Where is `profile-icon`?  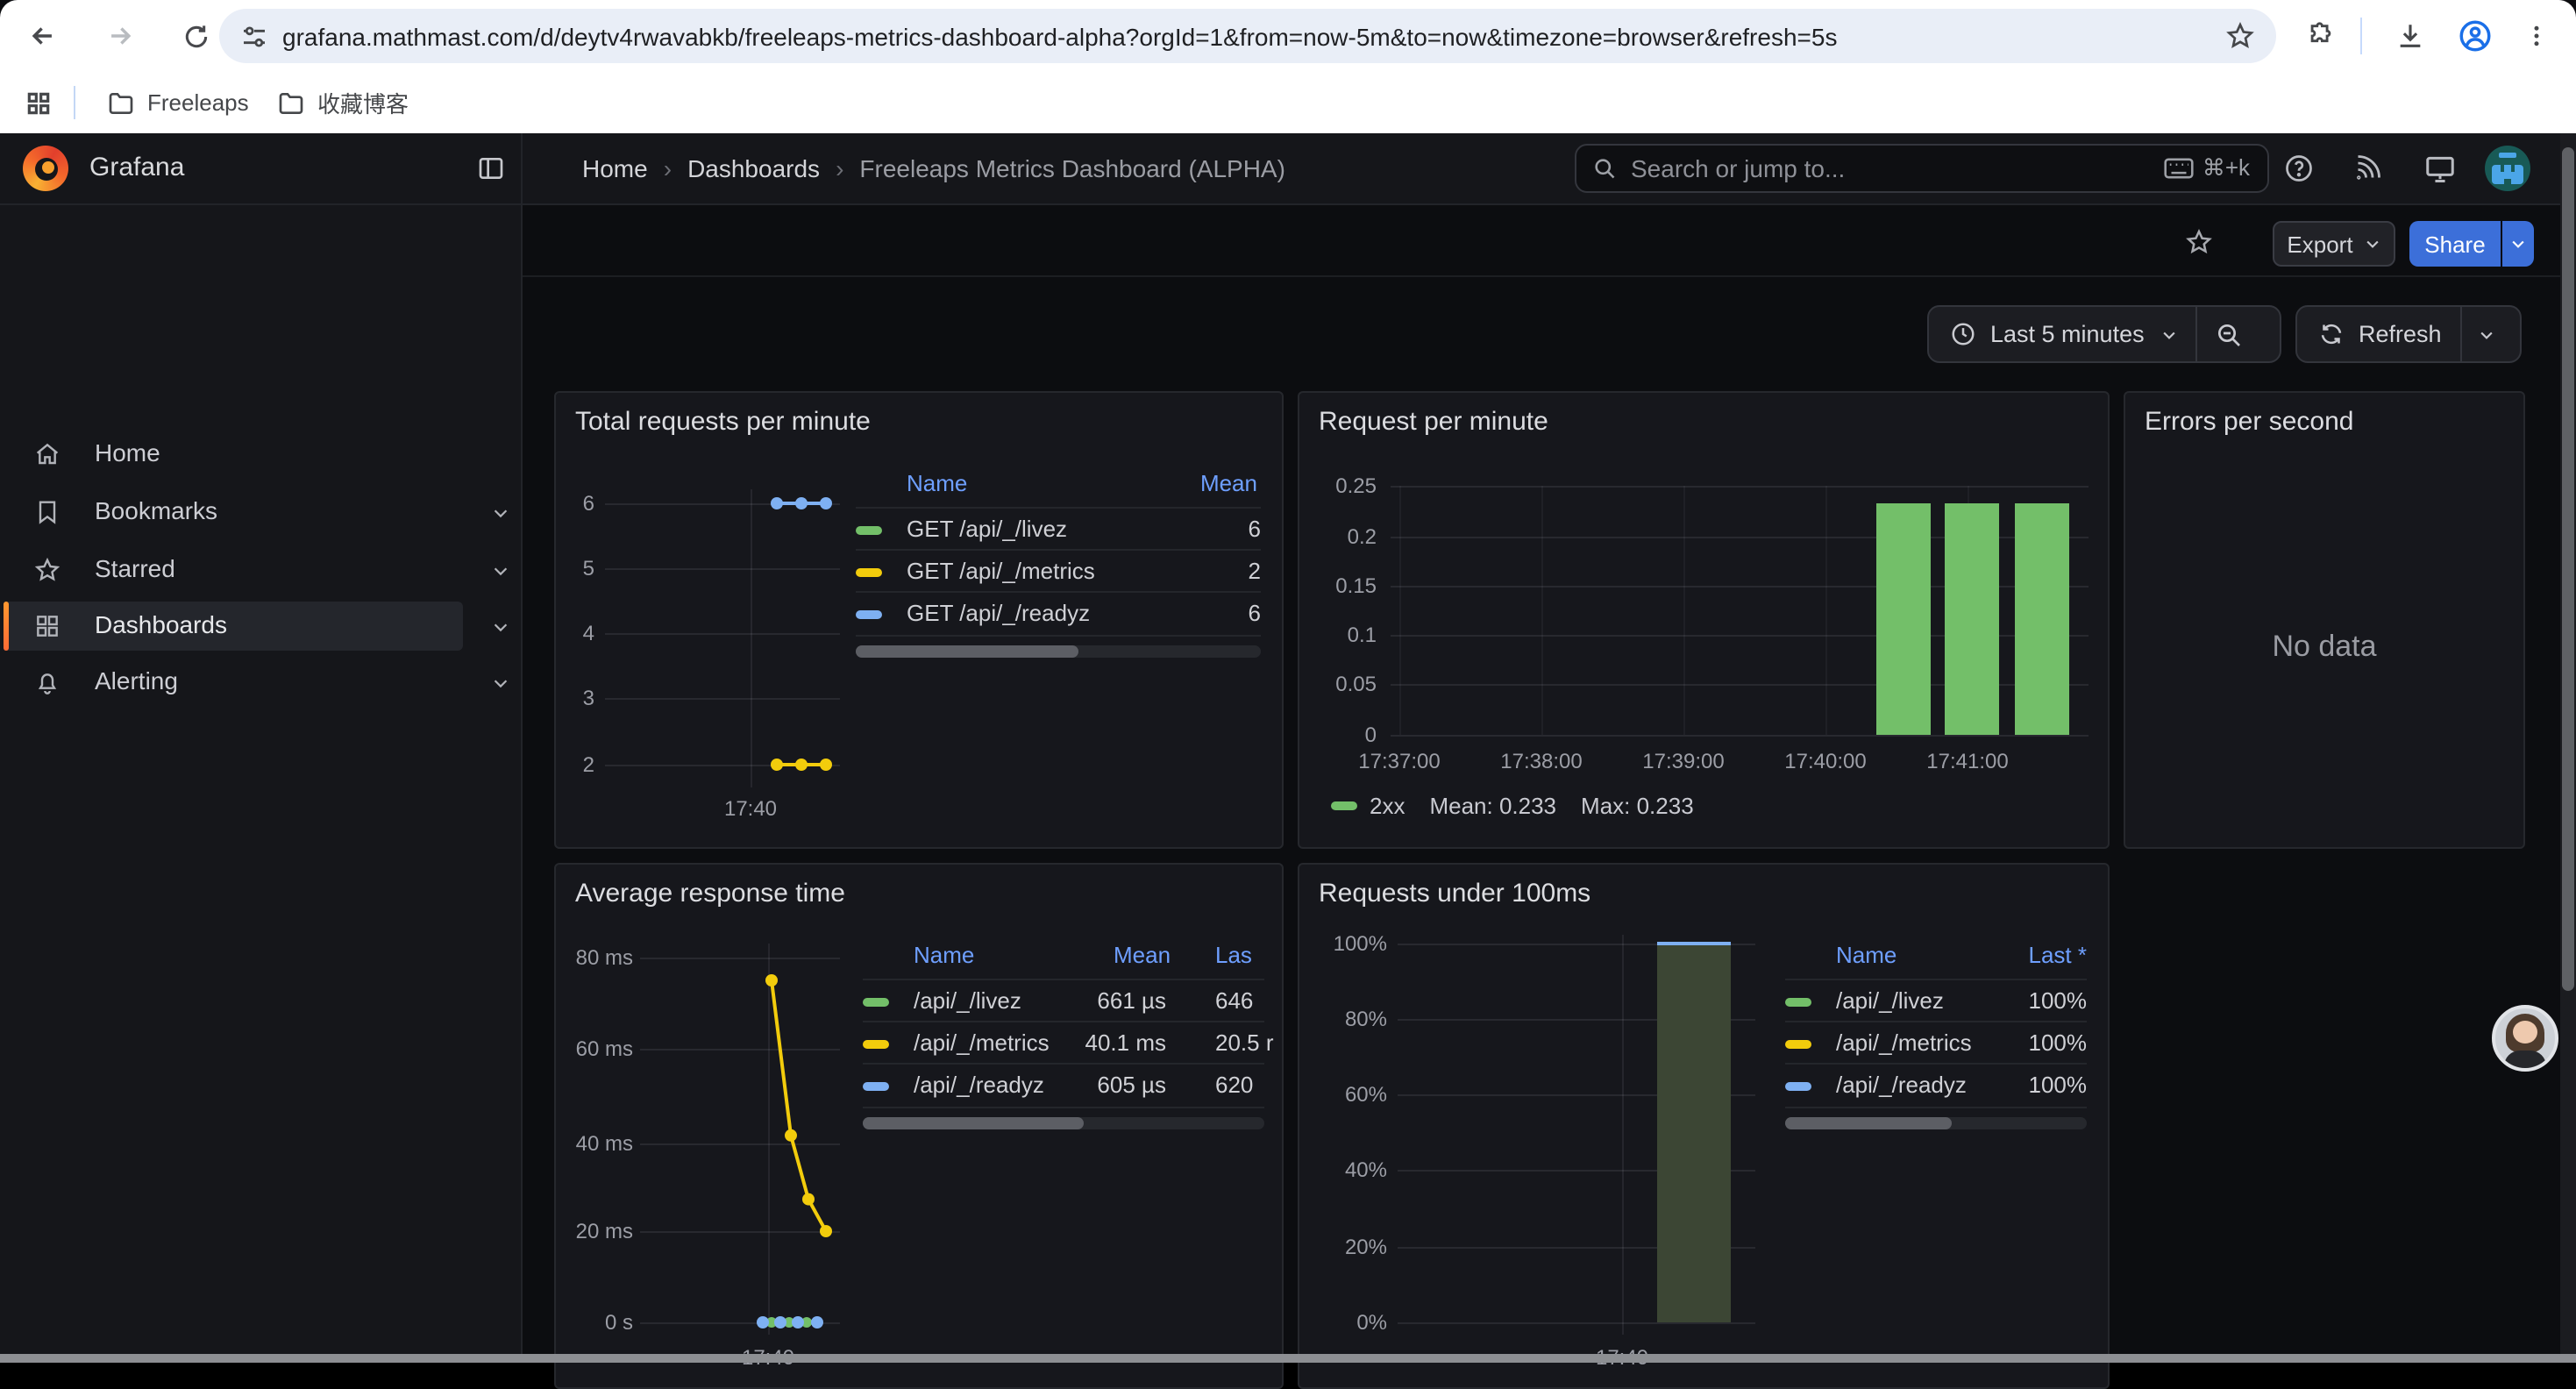
profile-icon is located at coordinates (2475, 36).